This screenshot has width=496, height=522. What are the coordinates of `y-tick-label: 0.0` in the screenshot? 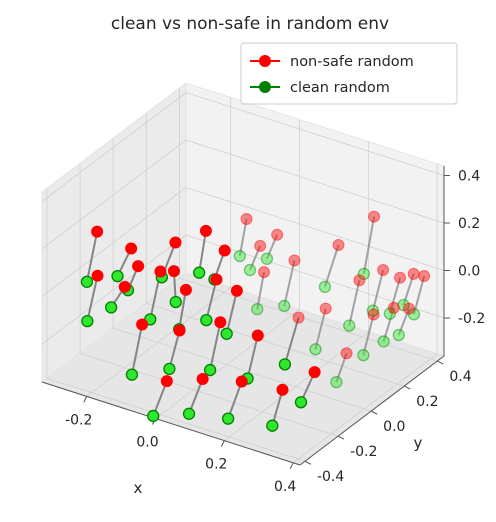 It's located at (394, 427).